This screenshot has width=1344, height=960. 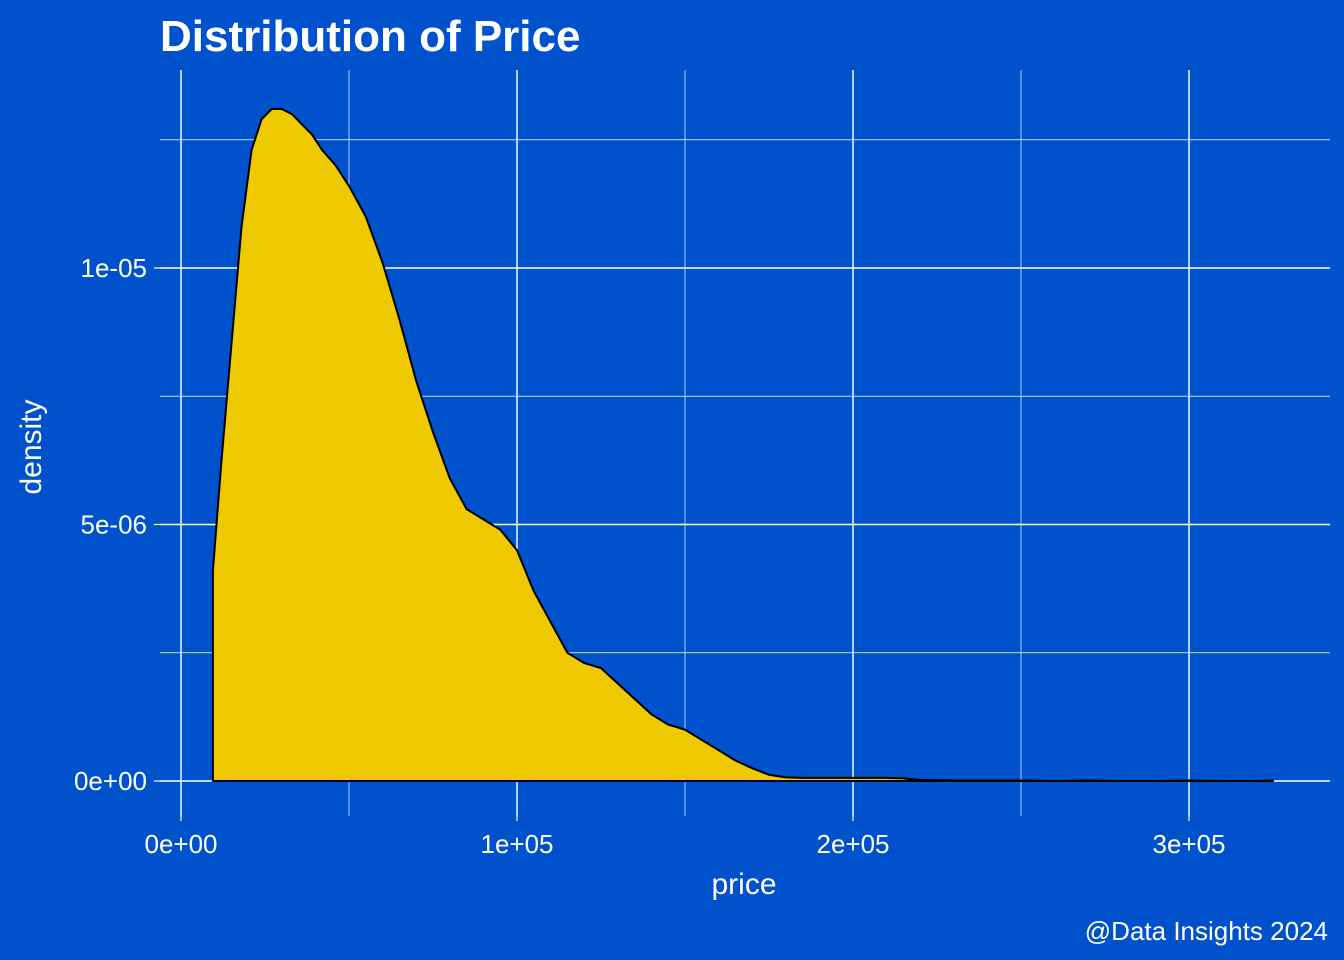 I want to click on x-axis: 0e+00 1e+05 2e+05 3e+05, so click(x=685, y=837).